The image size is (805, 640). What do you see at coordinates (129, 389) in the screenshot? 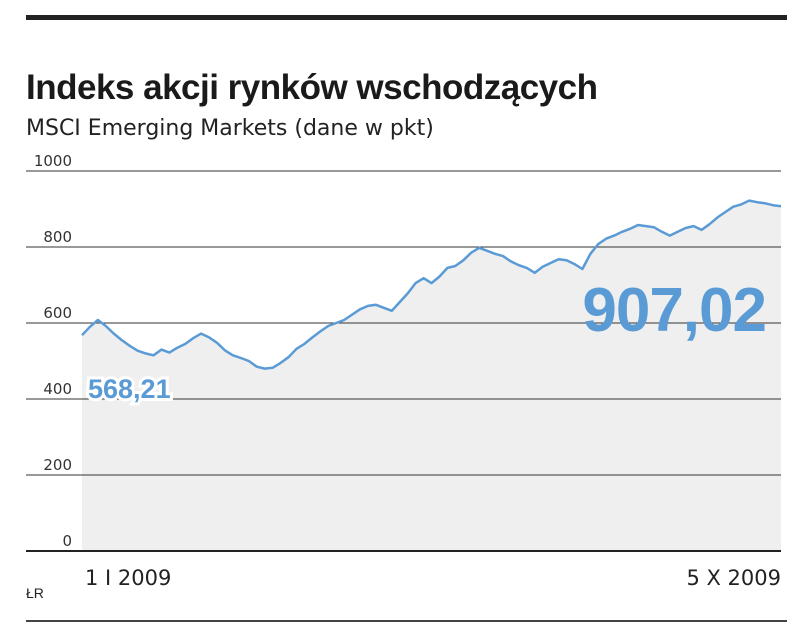
I see `start-value-label: 568,21` at bounding box center [129, 389].